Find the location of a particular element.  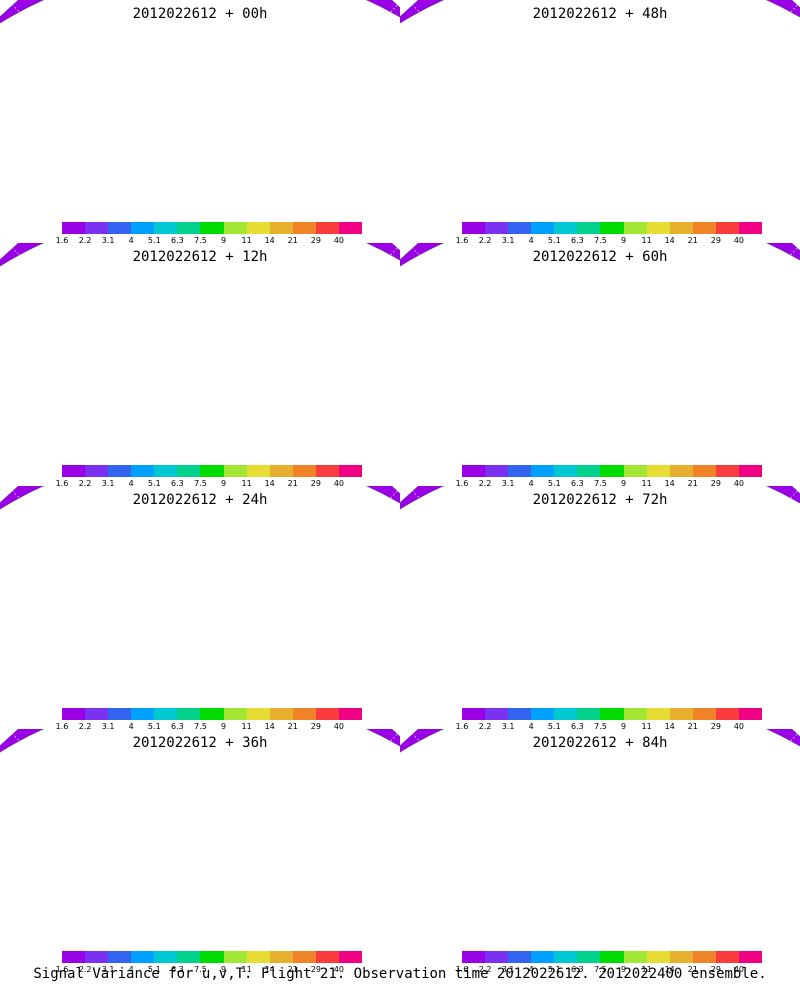

panel-title: 2012022612 + 72h is located at coordinates (600, 500).